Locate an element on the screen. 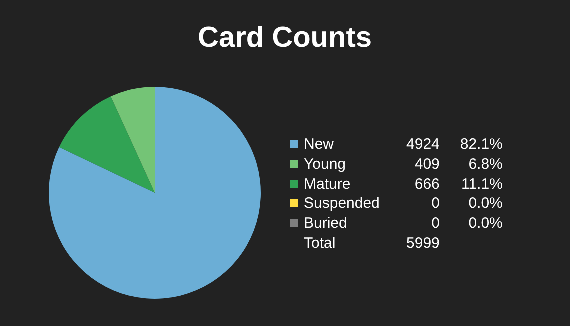  data-label: 409 is located at coordinates (427, 164).